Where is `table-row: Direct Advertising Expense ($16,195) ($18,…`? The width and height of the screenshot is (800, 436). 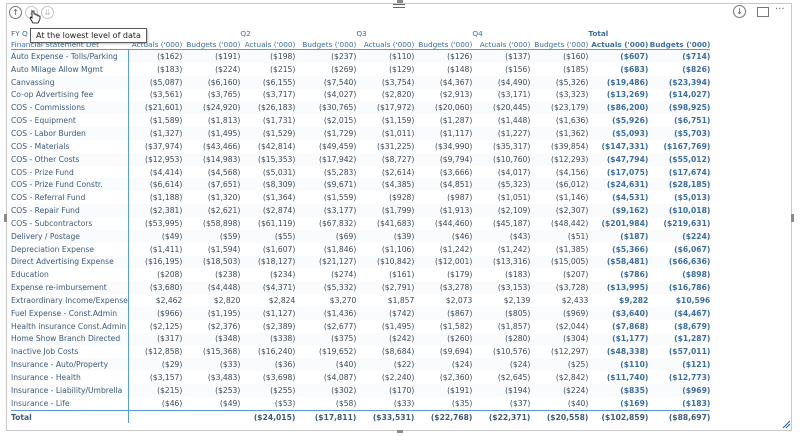 table-row: Direct Advertising Expense ($16,195) ($18,… is located at coordinates (361, 262).